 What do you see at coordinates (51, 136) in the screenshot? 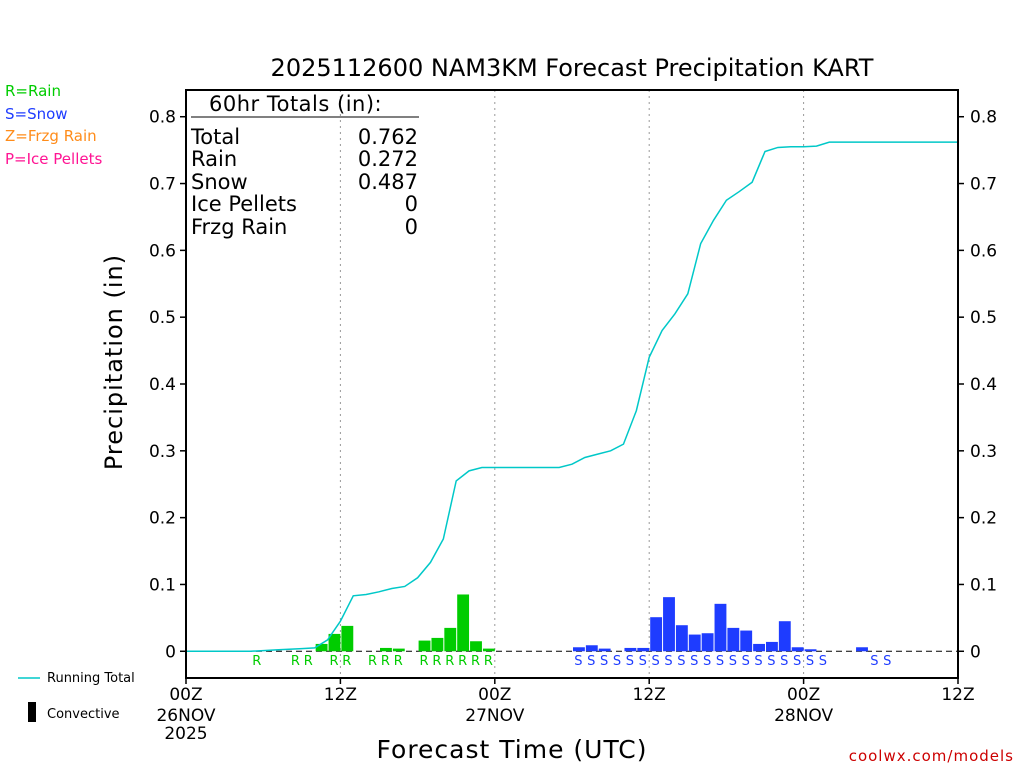
I see `legend-frzg-rain: Z=Frzg Rain` at bounding box center [51, 136].